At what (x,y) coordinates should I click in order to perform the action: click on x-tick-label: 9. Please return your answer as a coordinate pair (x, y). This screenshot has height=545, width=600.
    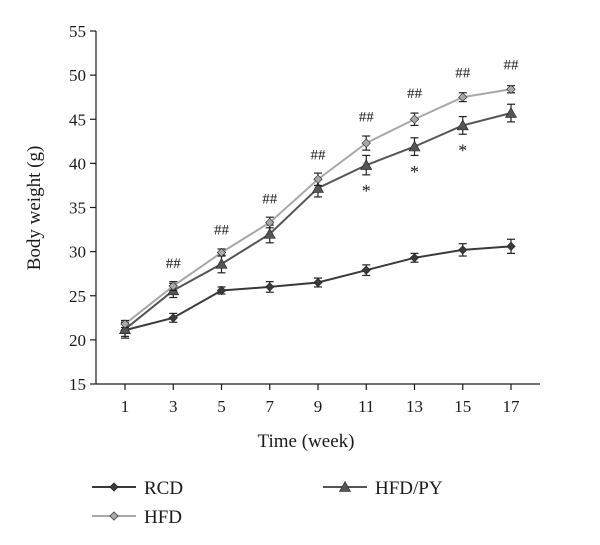
    Looking at the image, I should click on (318, 406).